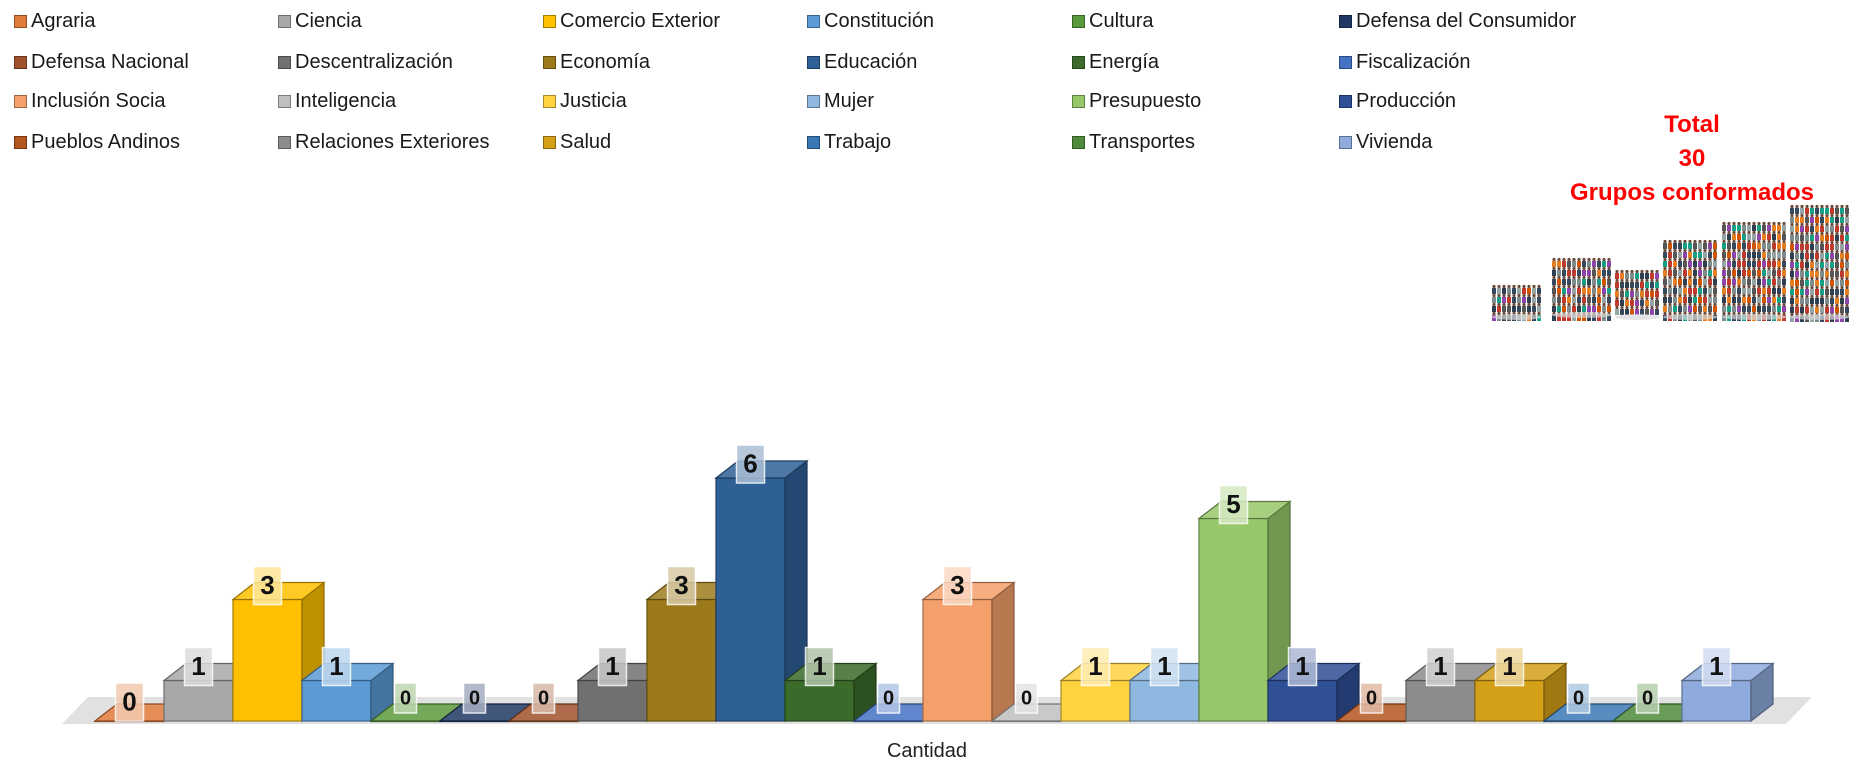 This screenshot has width=1854, height=765. I want to click on legend-label: Salud, so click(586, 142).